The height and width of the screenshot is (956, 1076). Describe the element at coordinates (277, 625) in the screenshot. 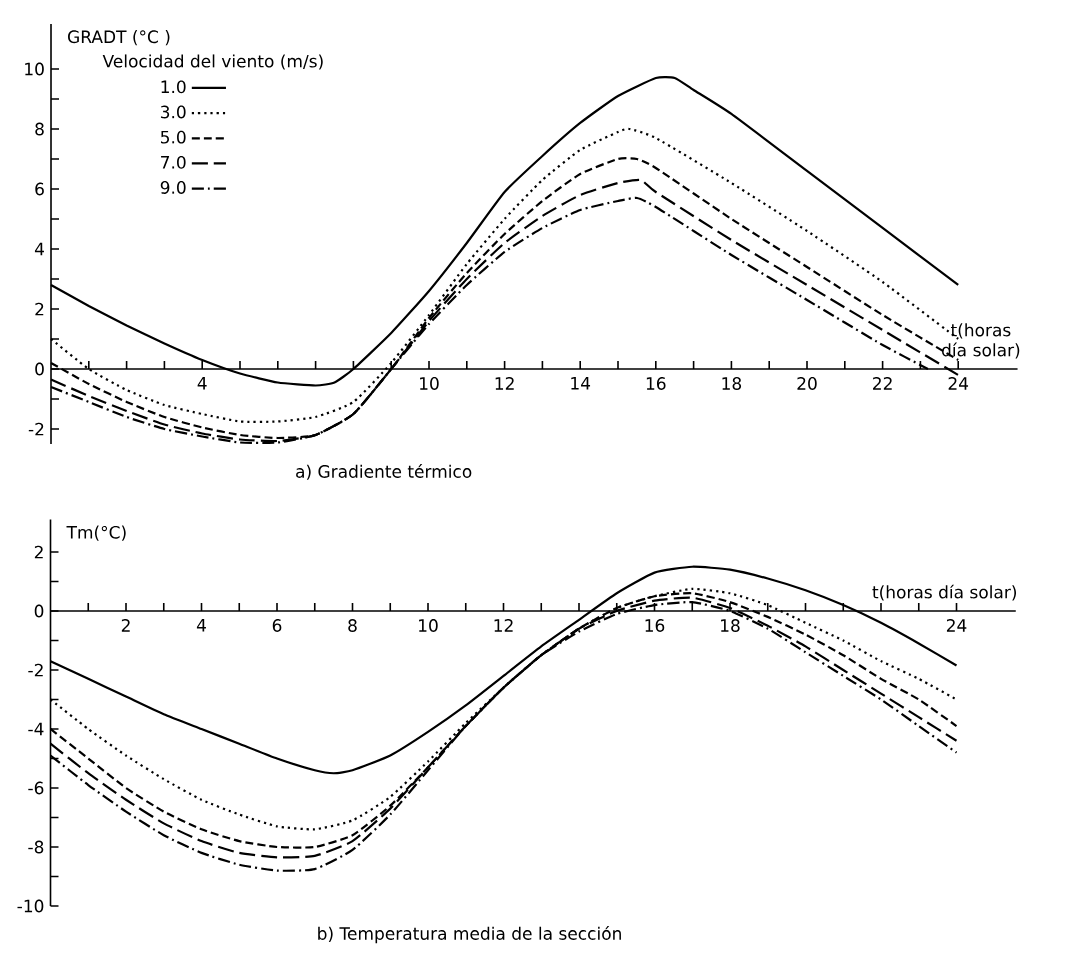

I see `x-tick-label: 6` at that location.